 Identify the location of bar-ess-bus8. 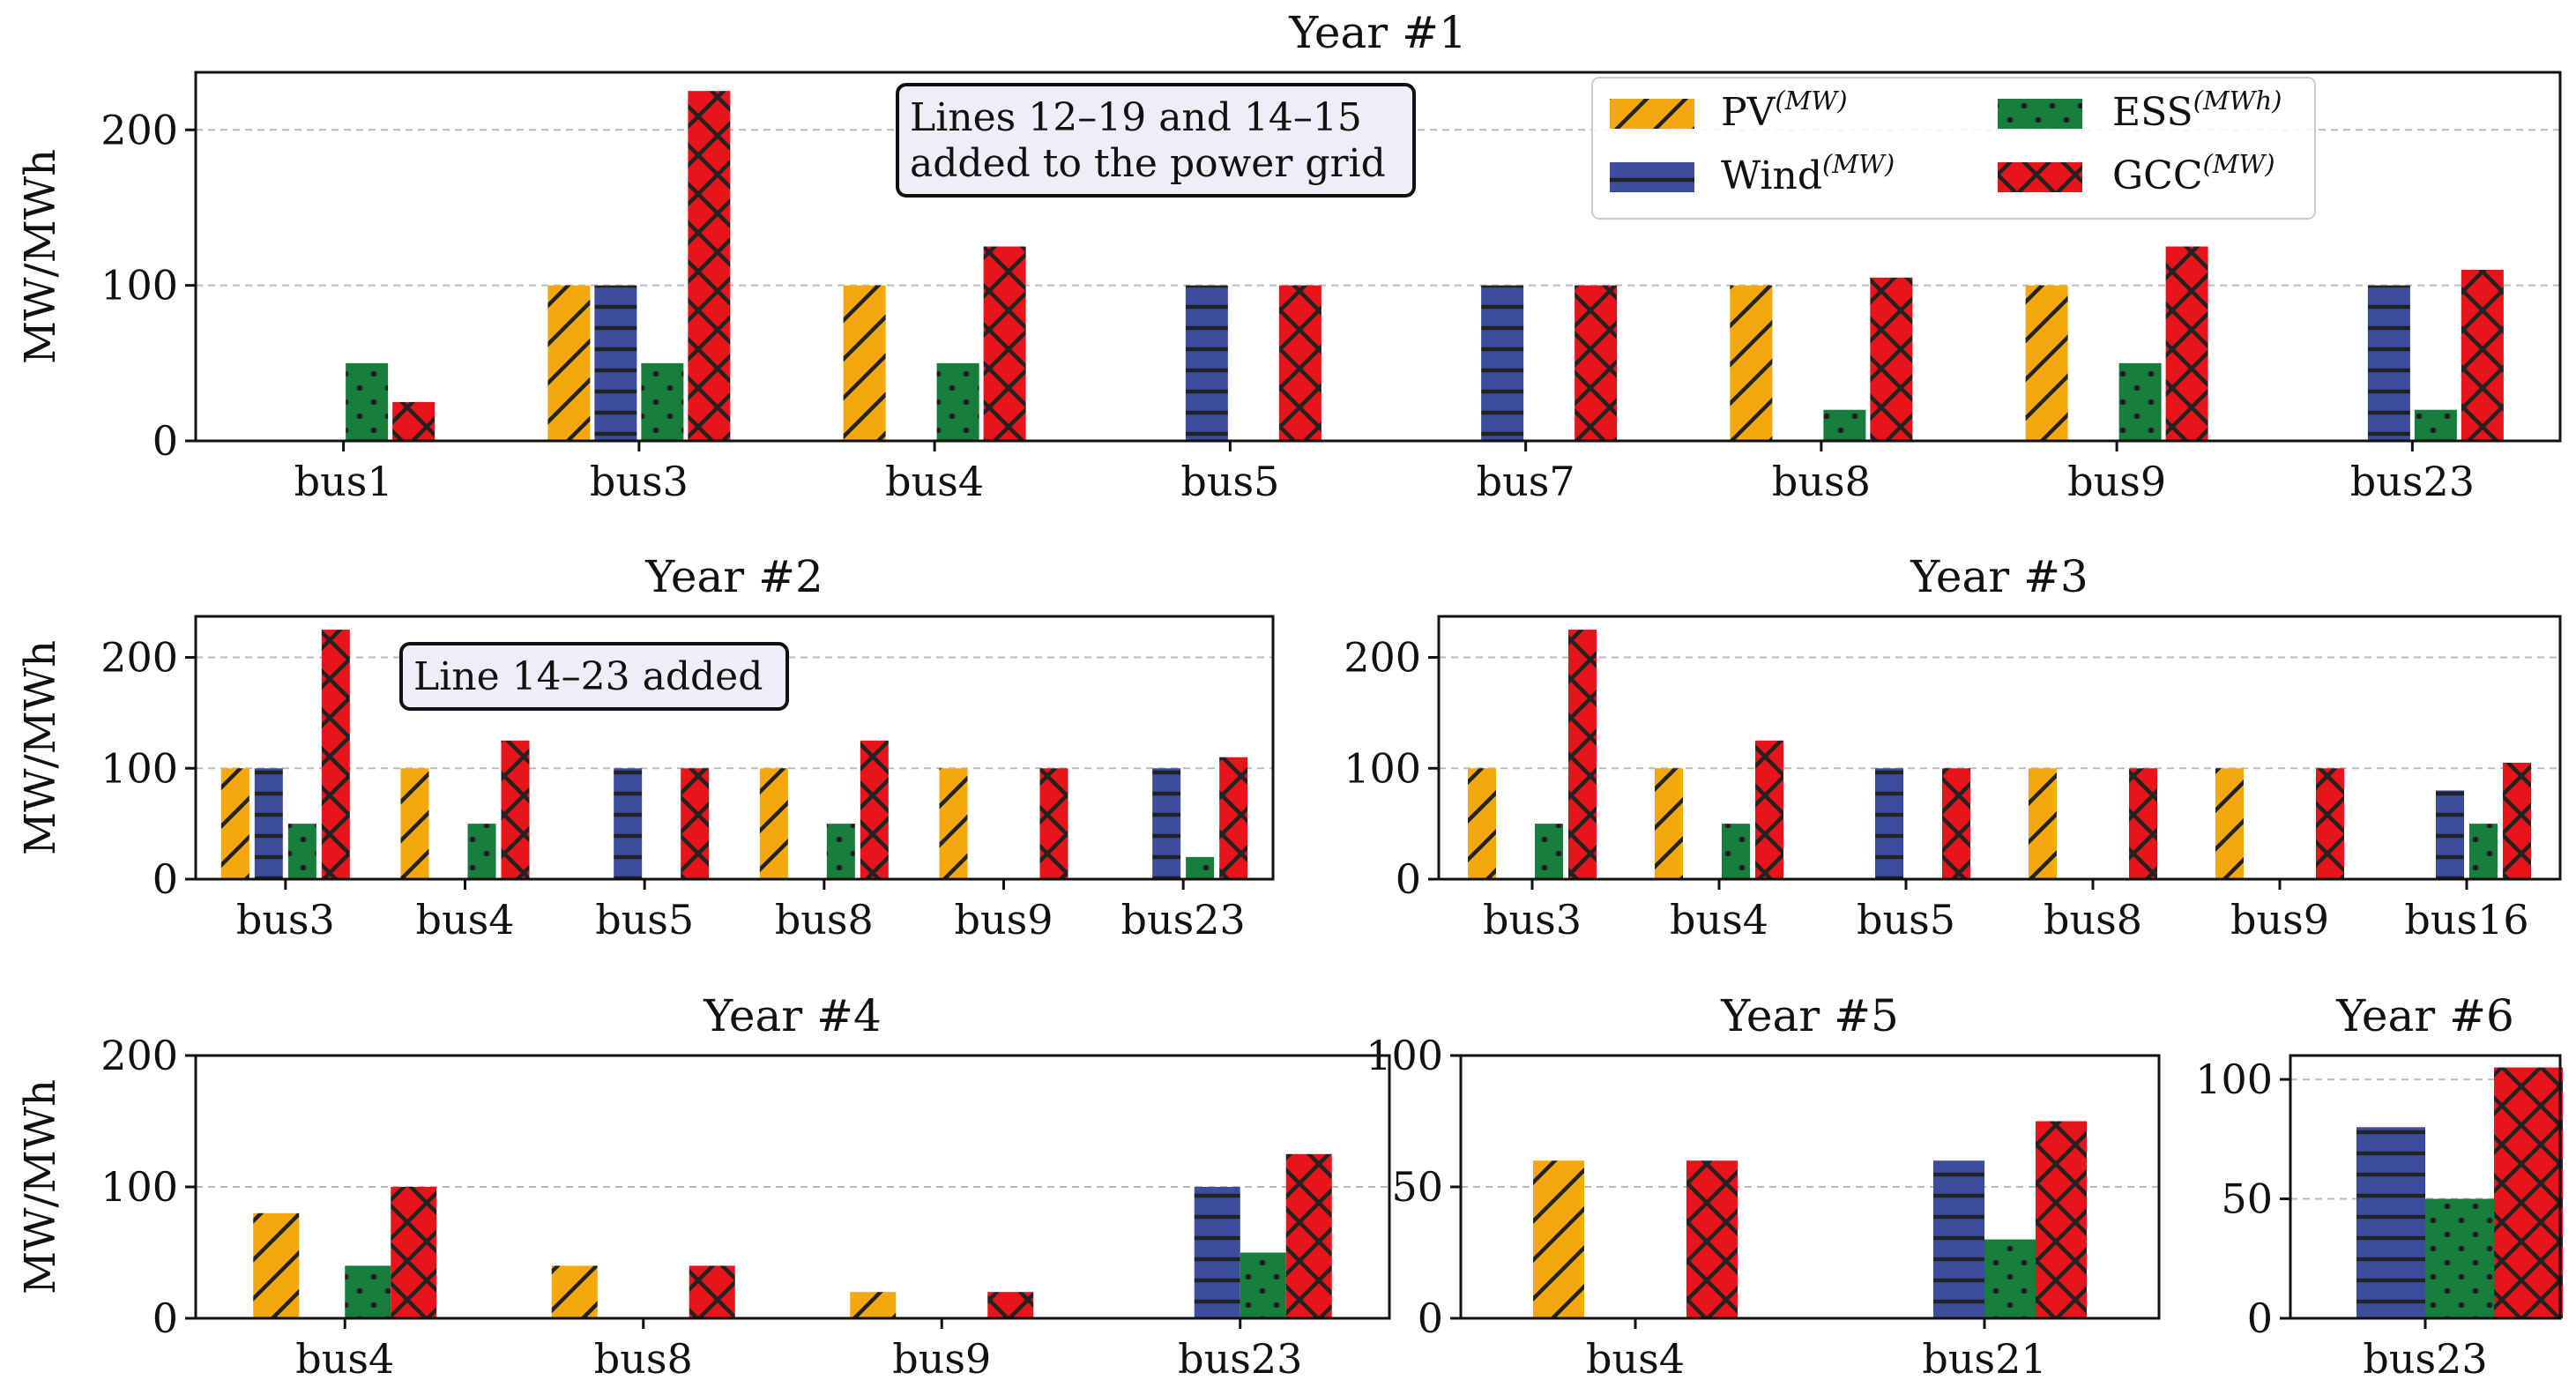
(840, 851).